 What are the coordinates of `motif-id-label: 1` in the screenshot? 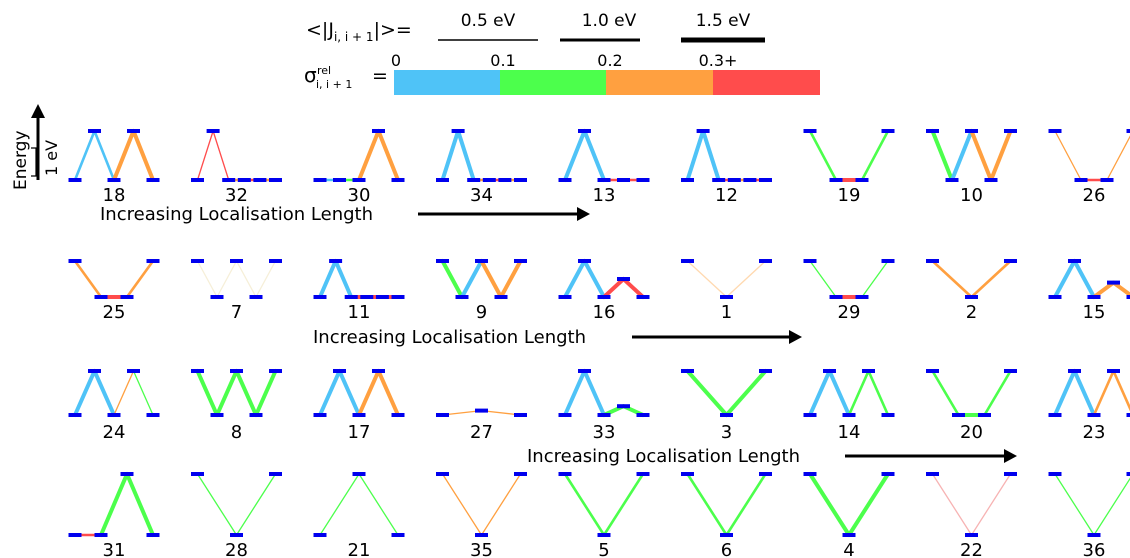 It's located at (726, 312).